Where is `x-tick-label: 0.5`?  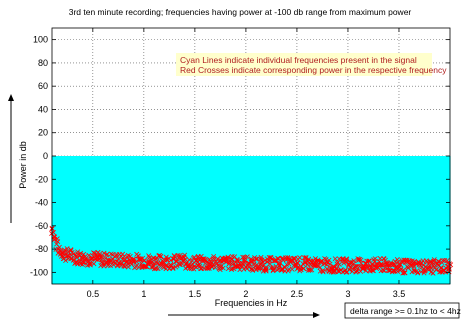 x-tick-label: 0.5 is located at coordinates (93, 294).